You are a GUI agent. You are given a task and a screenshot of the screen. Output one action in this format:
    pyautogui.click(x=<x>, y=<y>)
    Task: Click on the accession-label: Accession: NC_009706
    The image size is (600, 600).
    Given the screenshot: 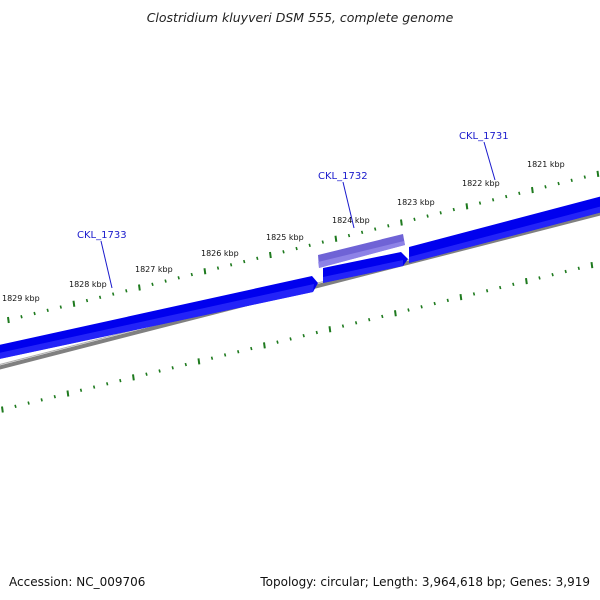 What is the action you would take?
    pyautogui.click(x=77, y=582)
    